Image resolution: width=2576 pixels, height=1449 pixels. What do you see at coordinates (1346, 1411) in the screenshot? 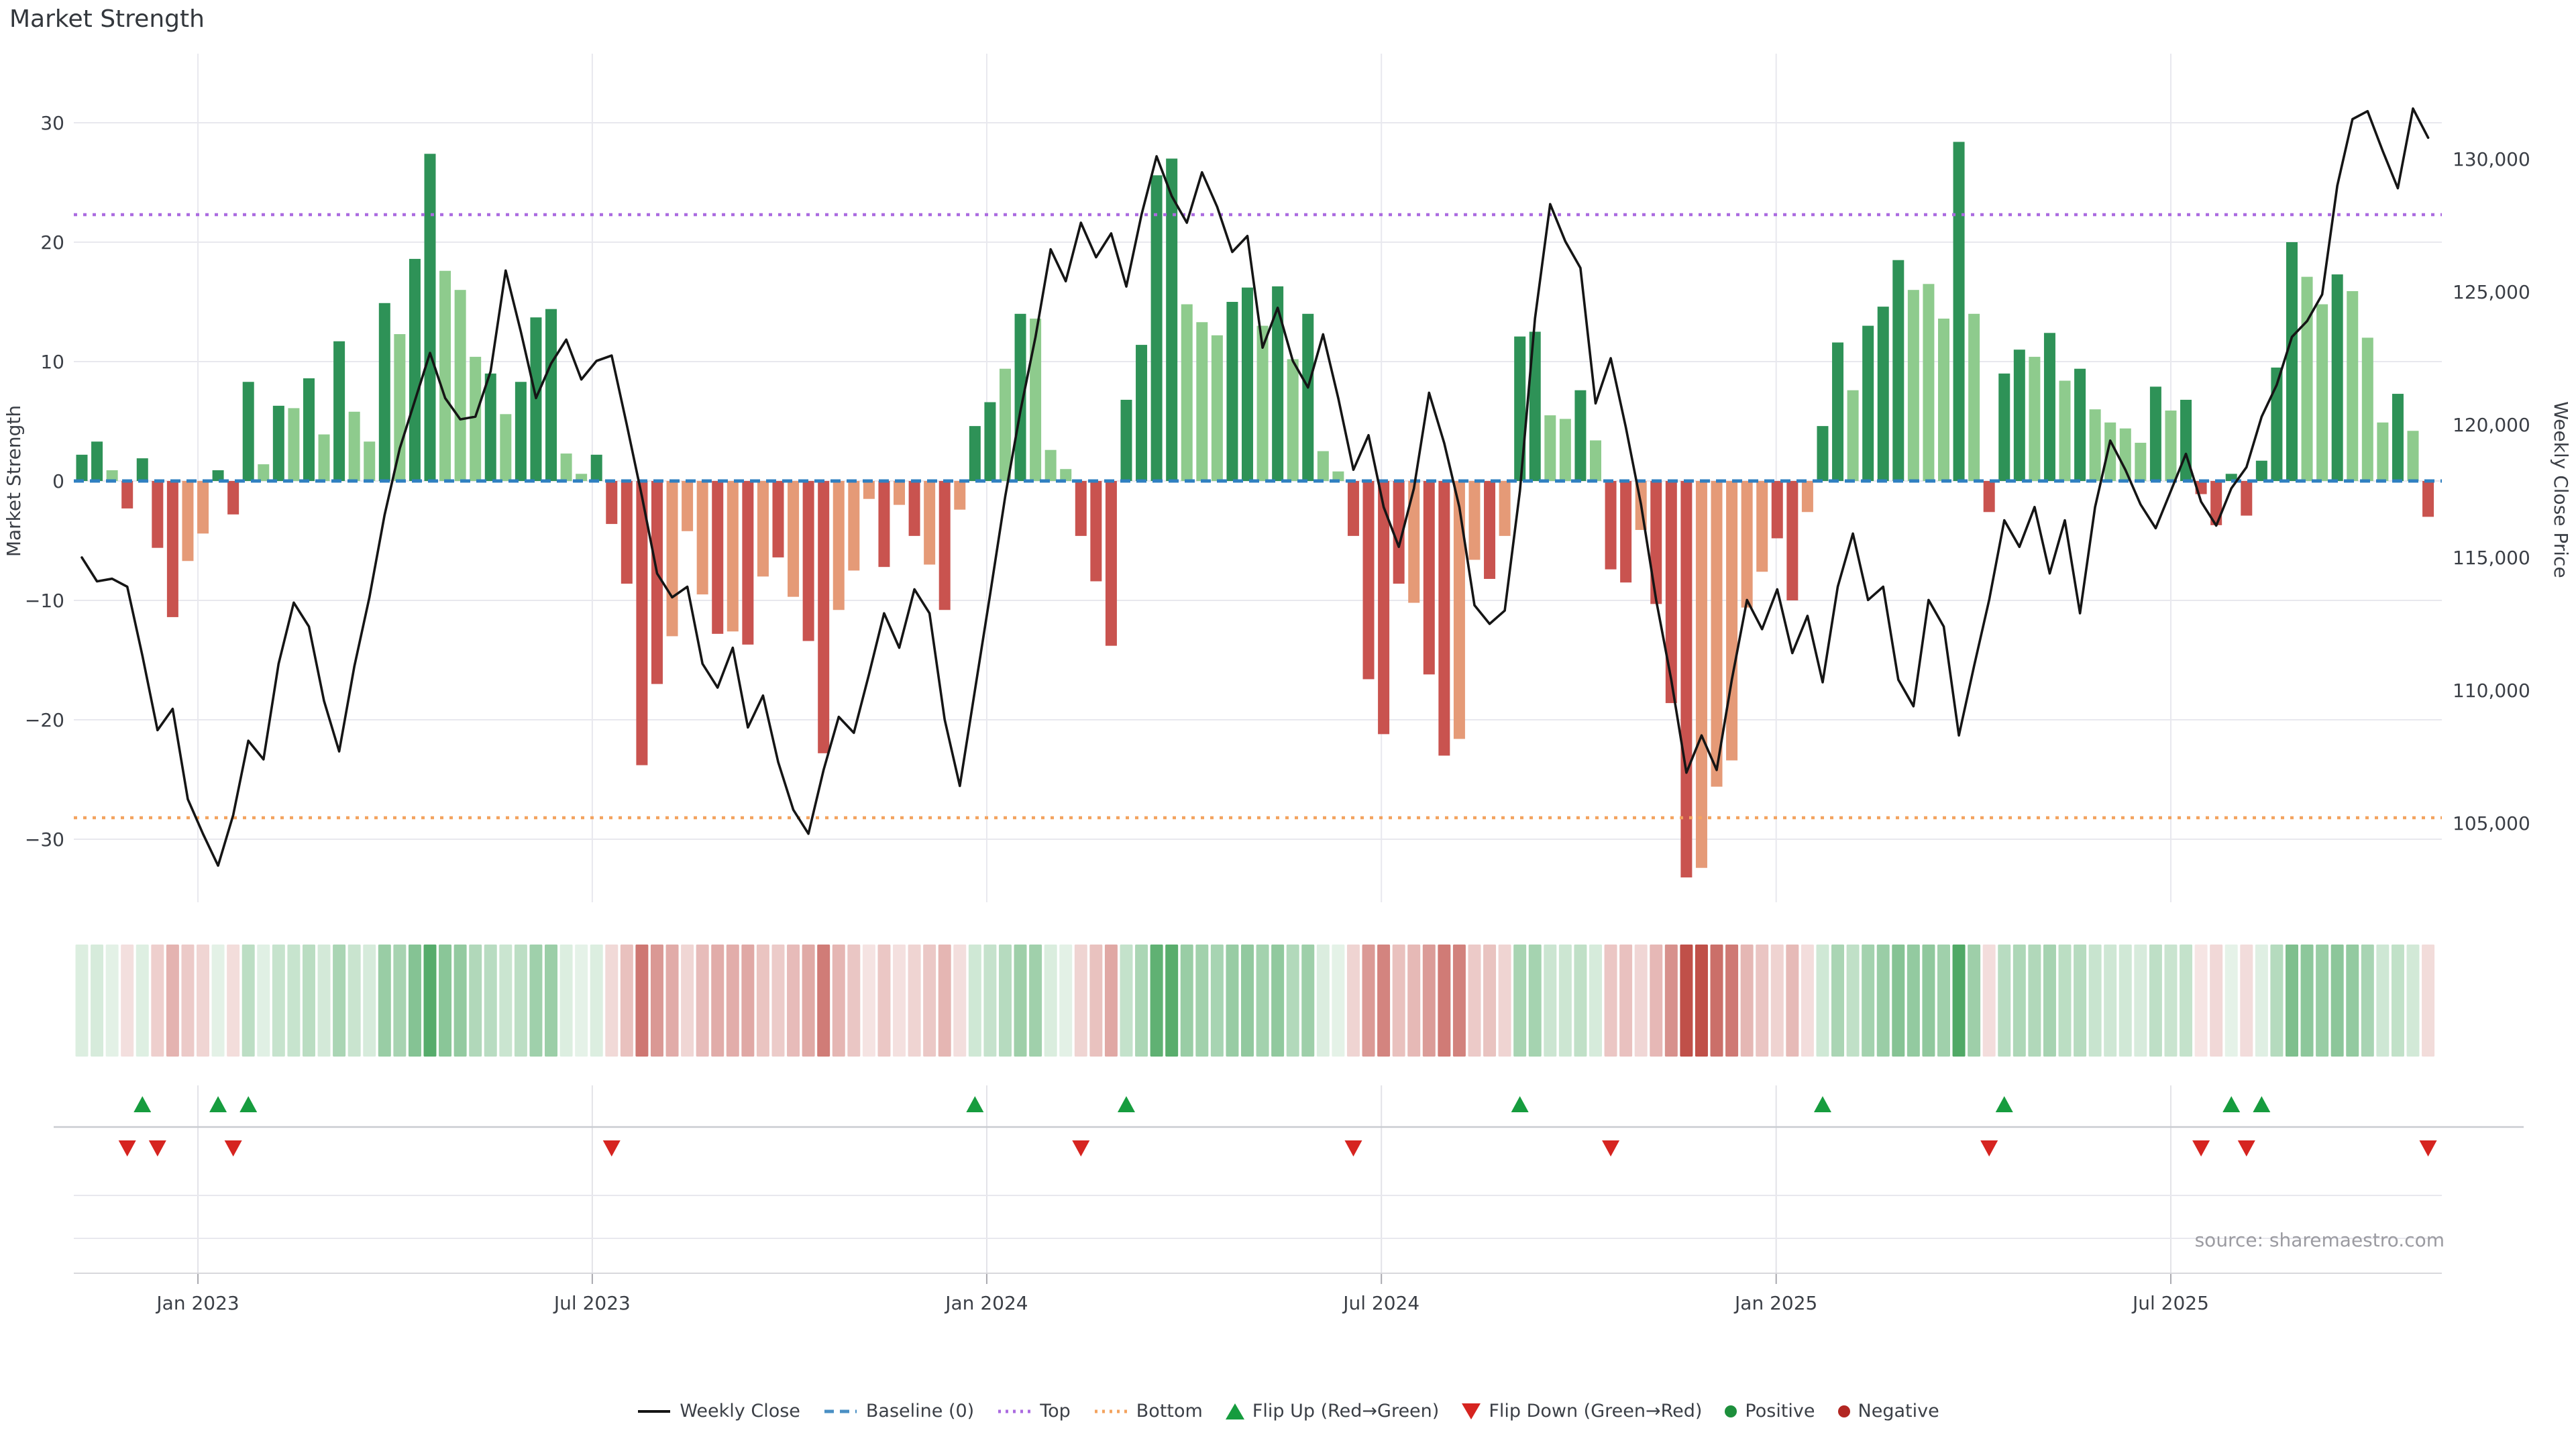
I see `legend-item-label: Flip Up (Red→Green)` at bounding box center [1346, 1411].